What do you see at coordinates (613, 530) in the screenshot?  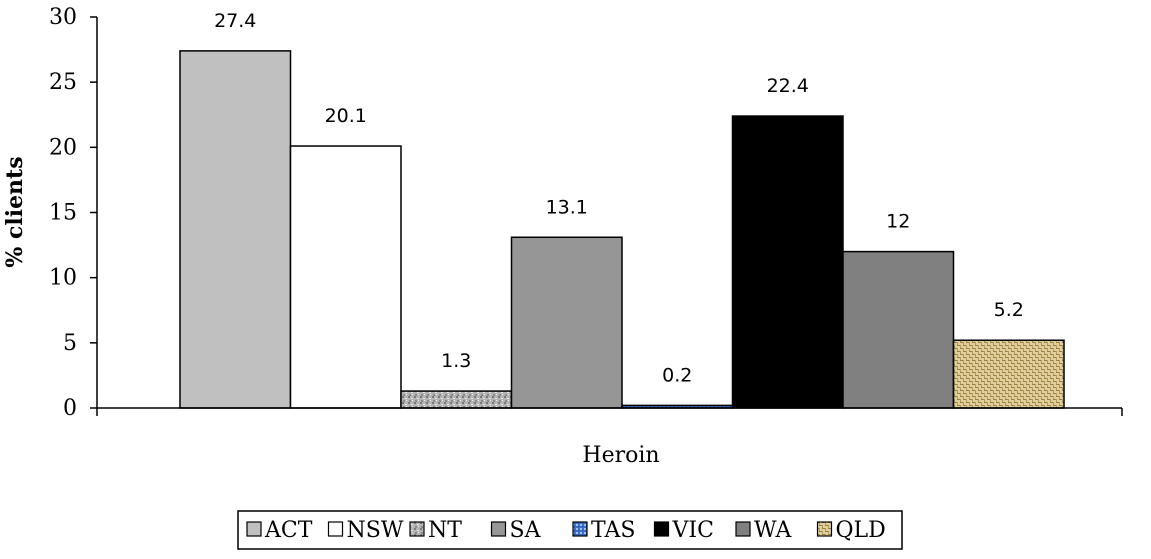 I see `legend-label-tas: TAS` at bounding box center [613, 530].